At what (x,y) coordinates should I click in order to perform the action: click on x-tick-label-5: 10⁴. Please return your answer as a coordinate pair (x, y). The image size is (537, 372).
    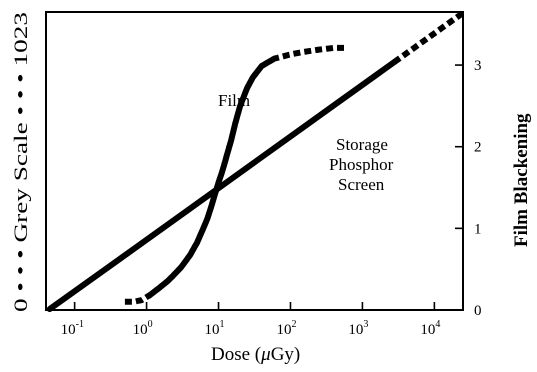
    Looking at the image, I should click on (430, 328).